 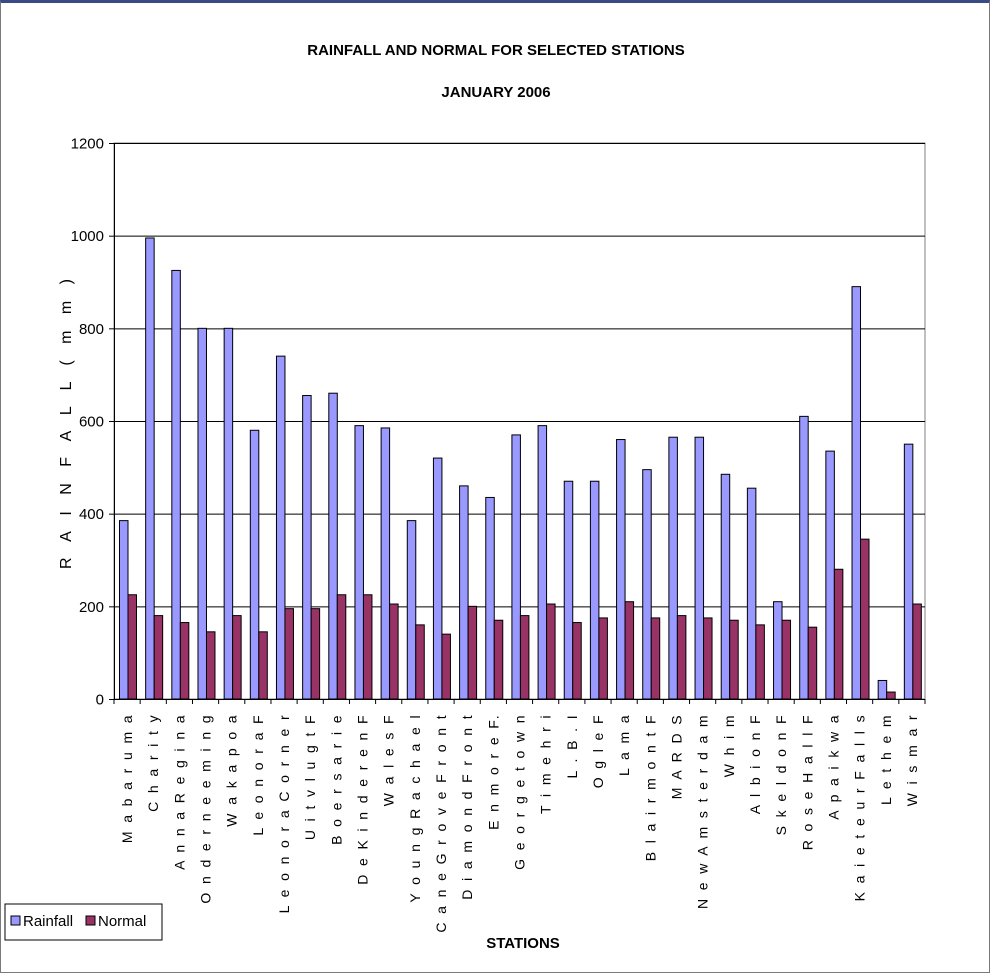 What do you see at coordinates (676, 756) in the screenshot?
I see `x-category-label: M A R D S` at bounding box center [676, 756].